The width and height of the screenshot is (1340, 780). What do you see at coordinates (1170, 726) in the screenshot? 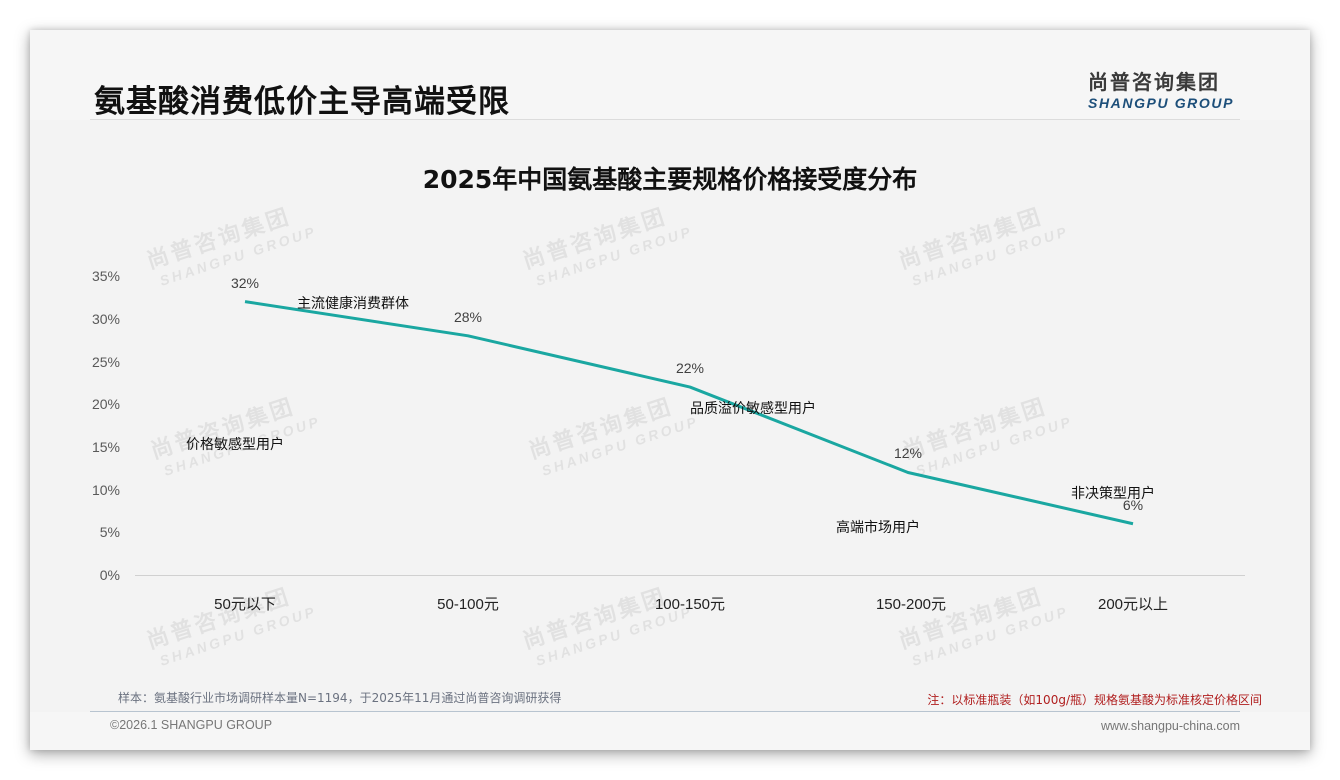
I see `website-link: www.shangpu-china.com` at bounding box center [1170, 726].